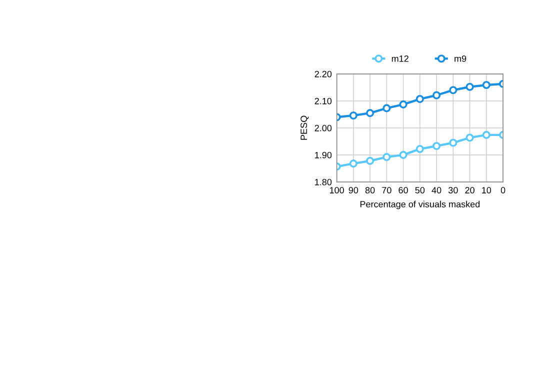 The height and width of the screenshot is (383, 538). What do you see at coordinates (403, 190) in the screenshot?
I see `x-tick-label: 60` at bounding box center [403, 190].